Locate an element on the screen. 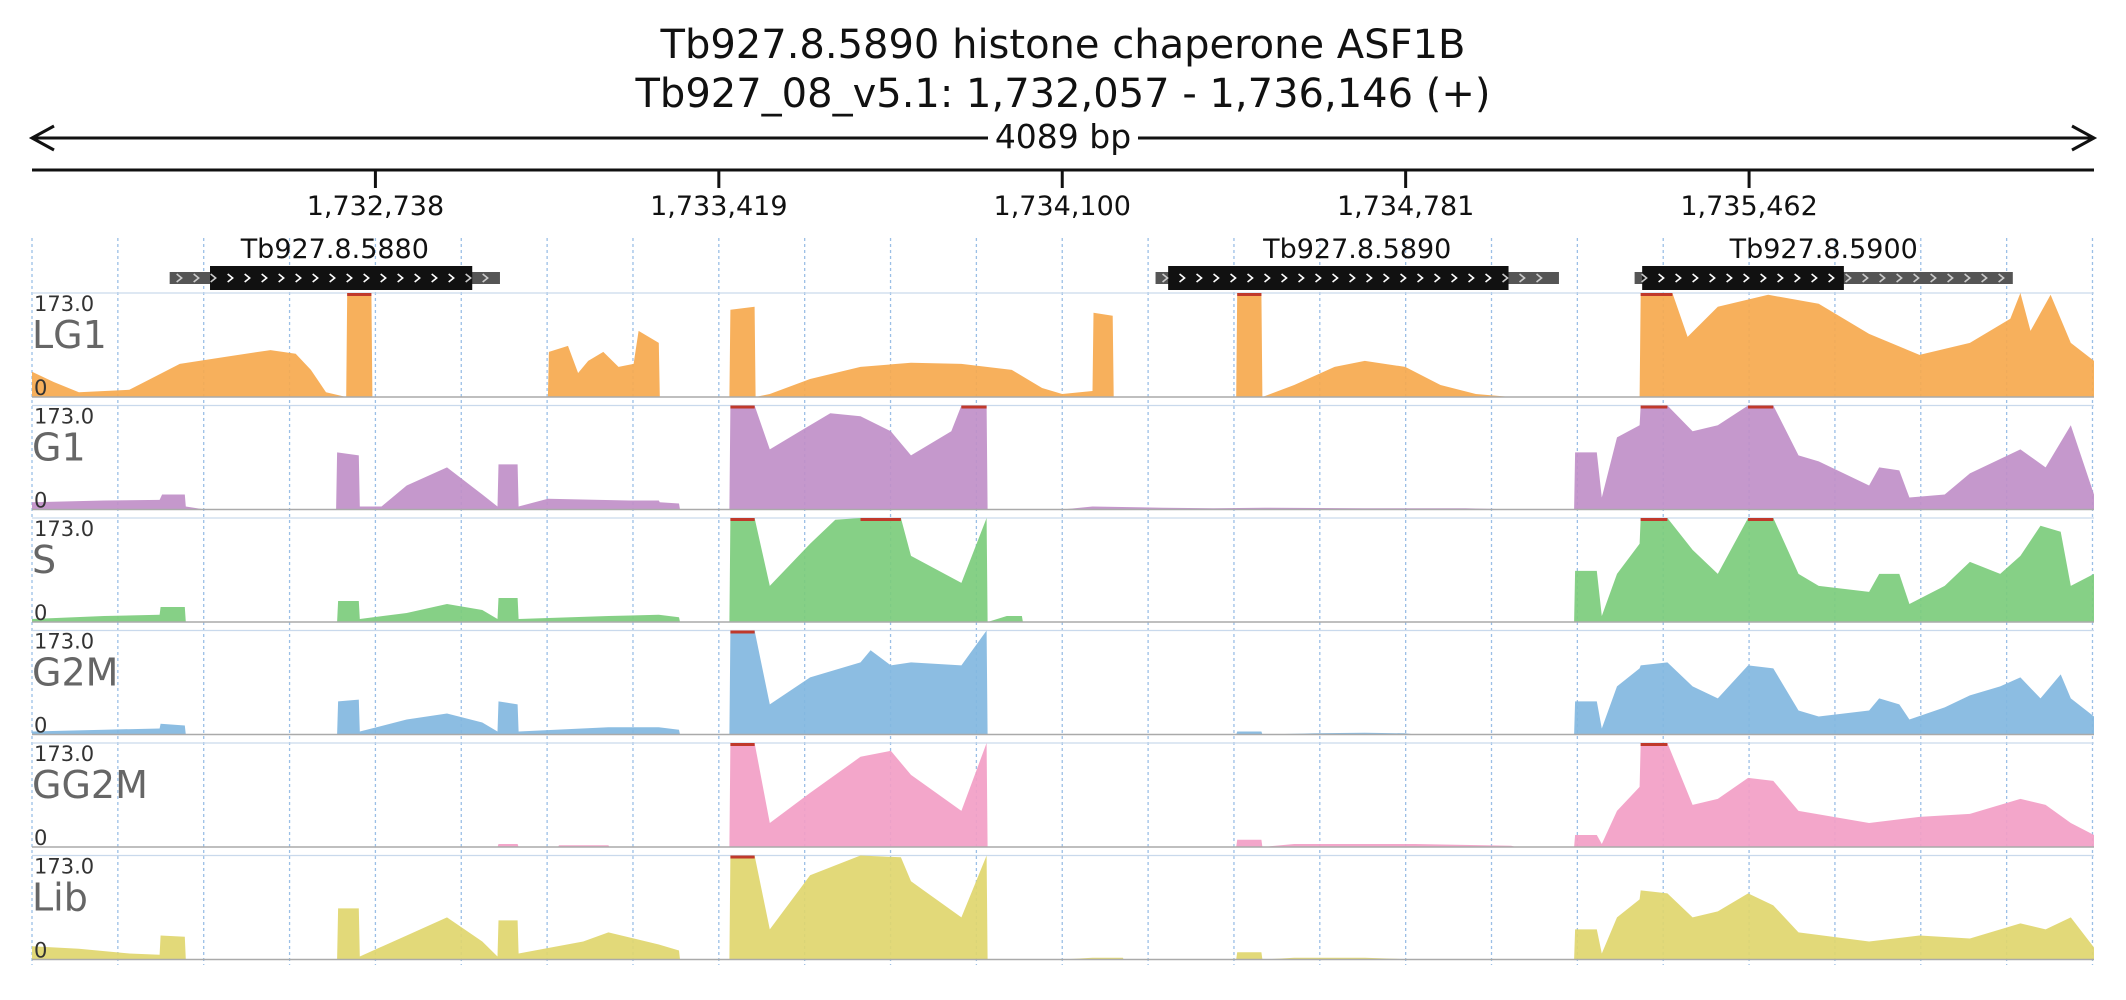  span-arrowhead-left is located at coordinates (41, 138).